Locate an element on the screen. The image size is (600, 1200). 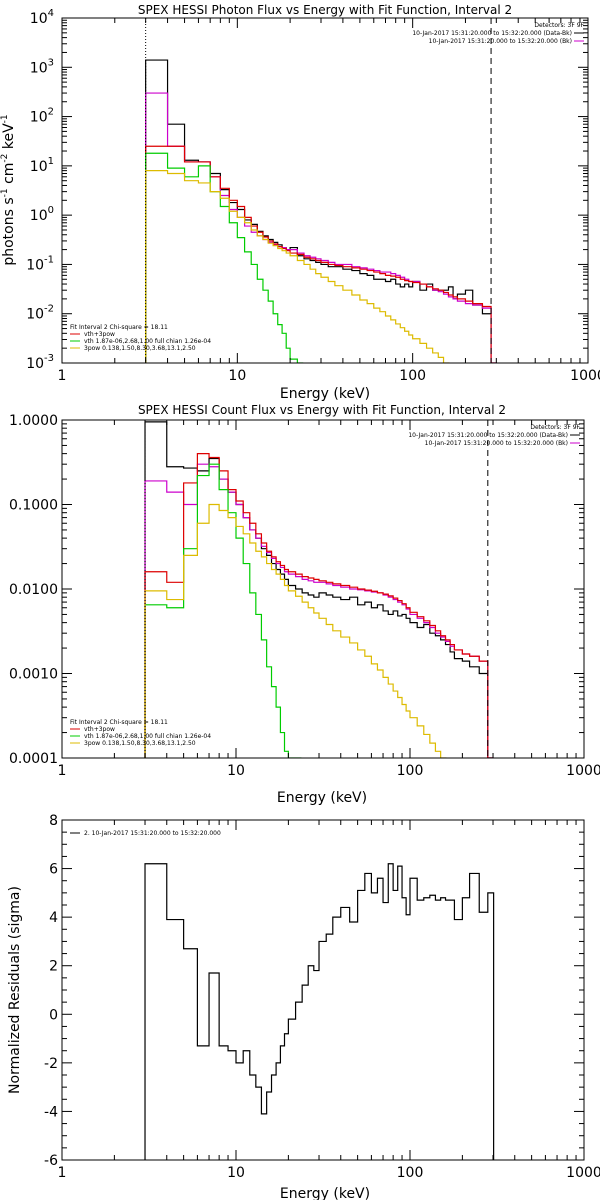
y-tick-label: 10⁰ is located at coordinates (42, 214).